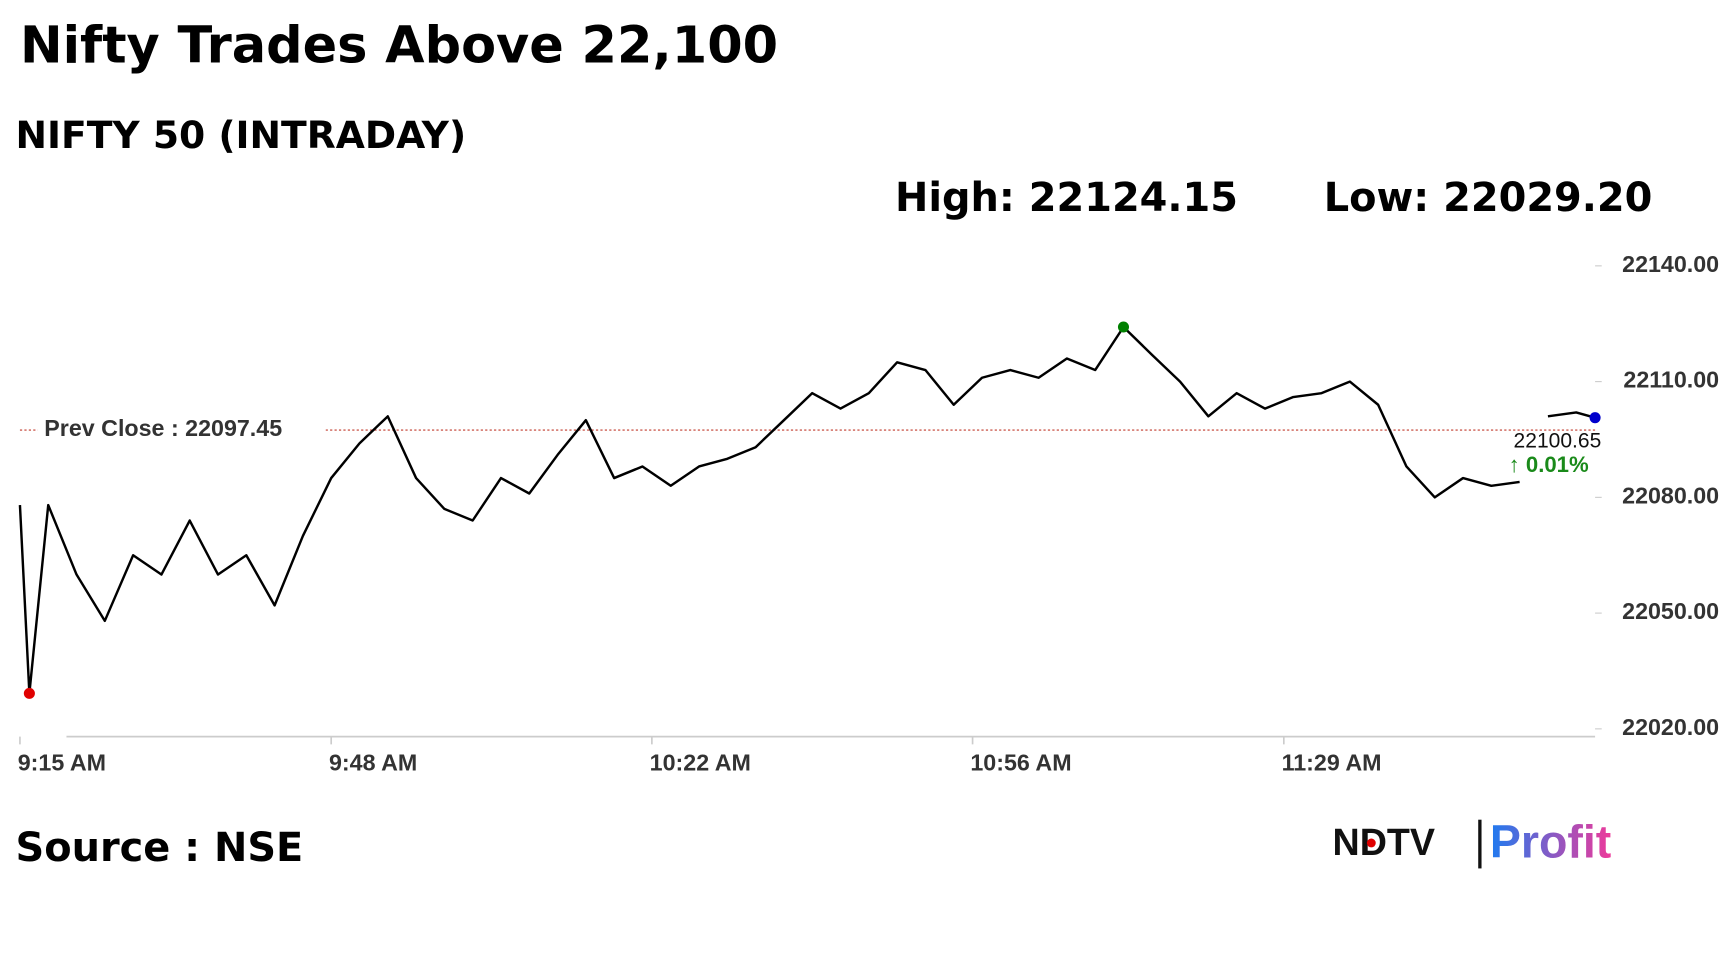 This screenshot has height=972, width=1728. I want to click on logo-right: Profit, so click(1550, 841).